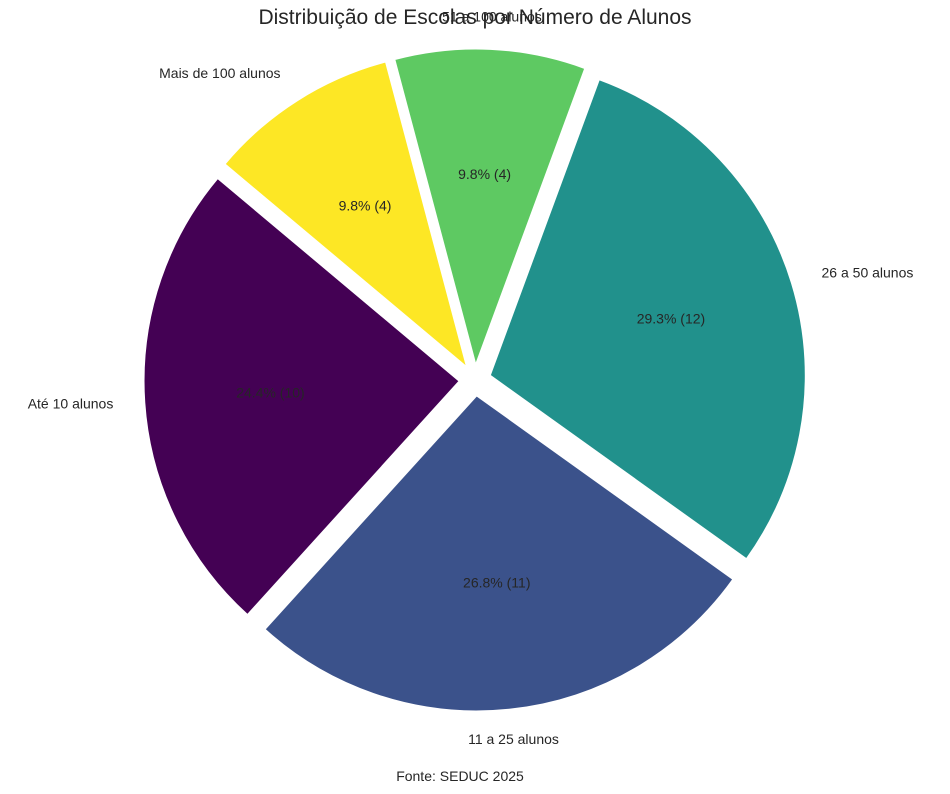 This screenshot has height=794, width=950. What do you see at coordinates (496, 583) in the screenshot?
I see `pct-label-11-a-25-alunos: 26.8% (11)` at bounding box center [496, 583].